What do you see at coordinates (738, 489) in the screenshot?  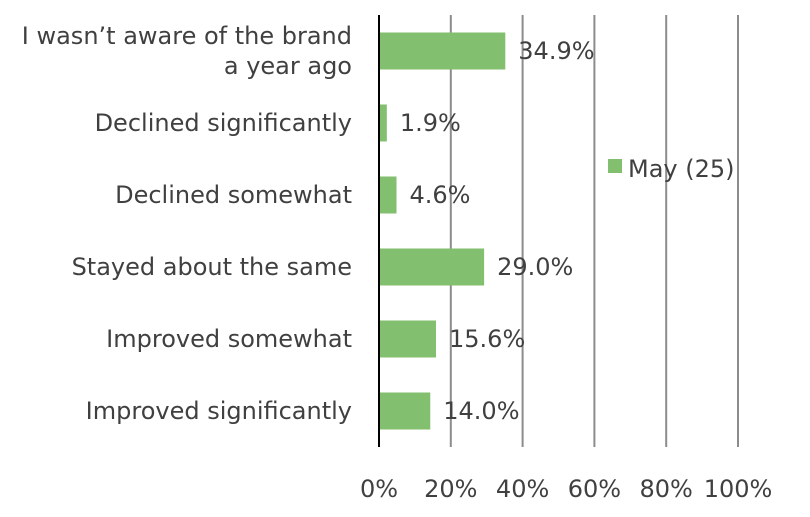 I see `x-tick-label: 100%` at bounding box center [738, 489].